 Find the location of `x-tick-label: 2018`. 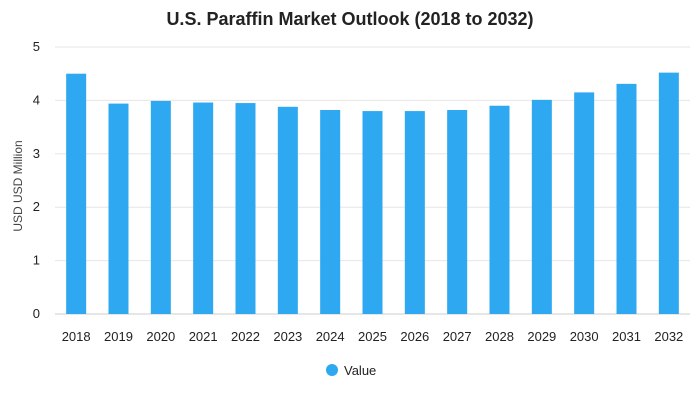

x-tick-label: 2018 is located at coordinates (76, 336).